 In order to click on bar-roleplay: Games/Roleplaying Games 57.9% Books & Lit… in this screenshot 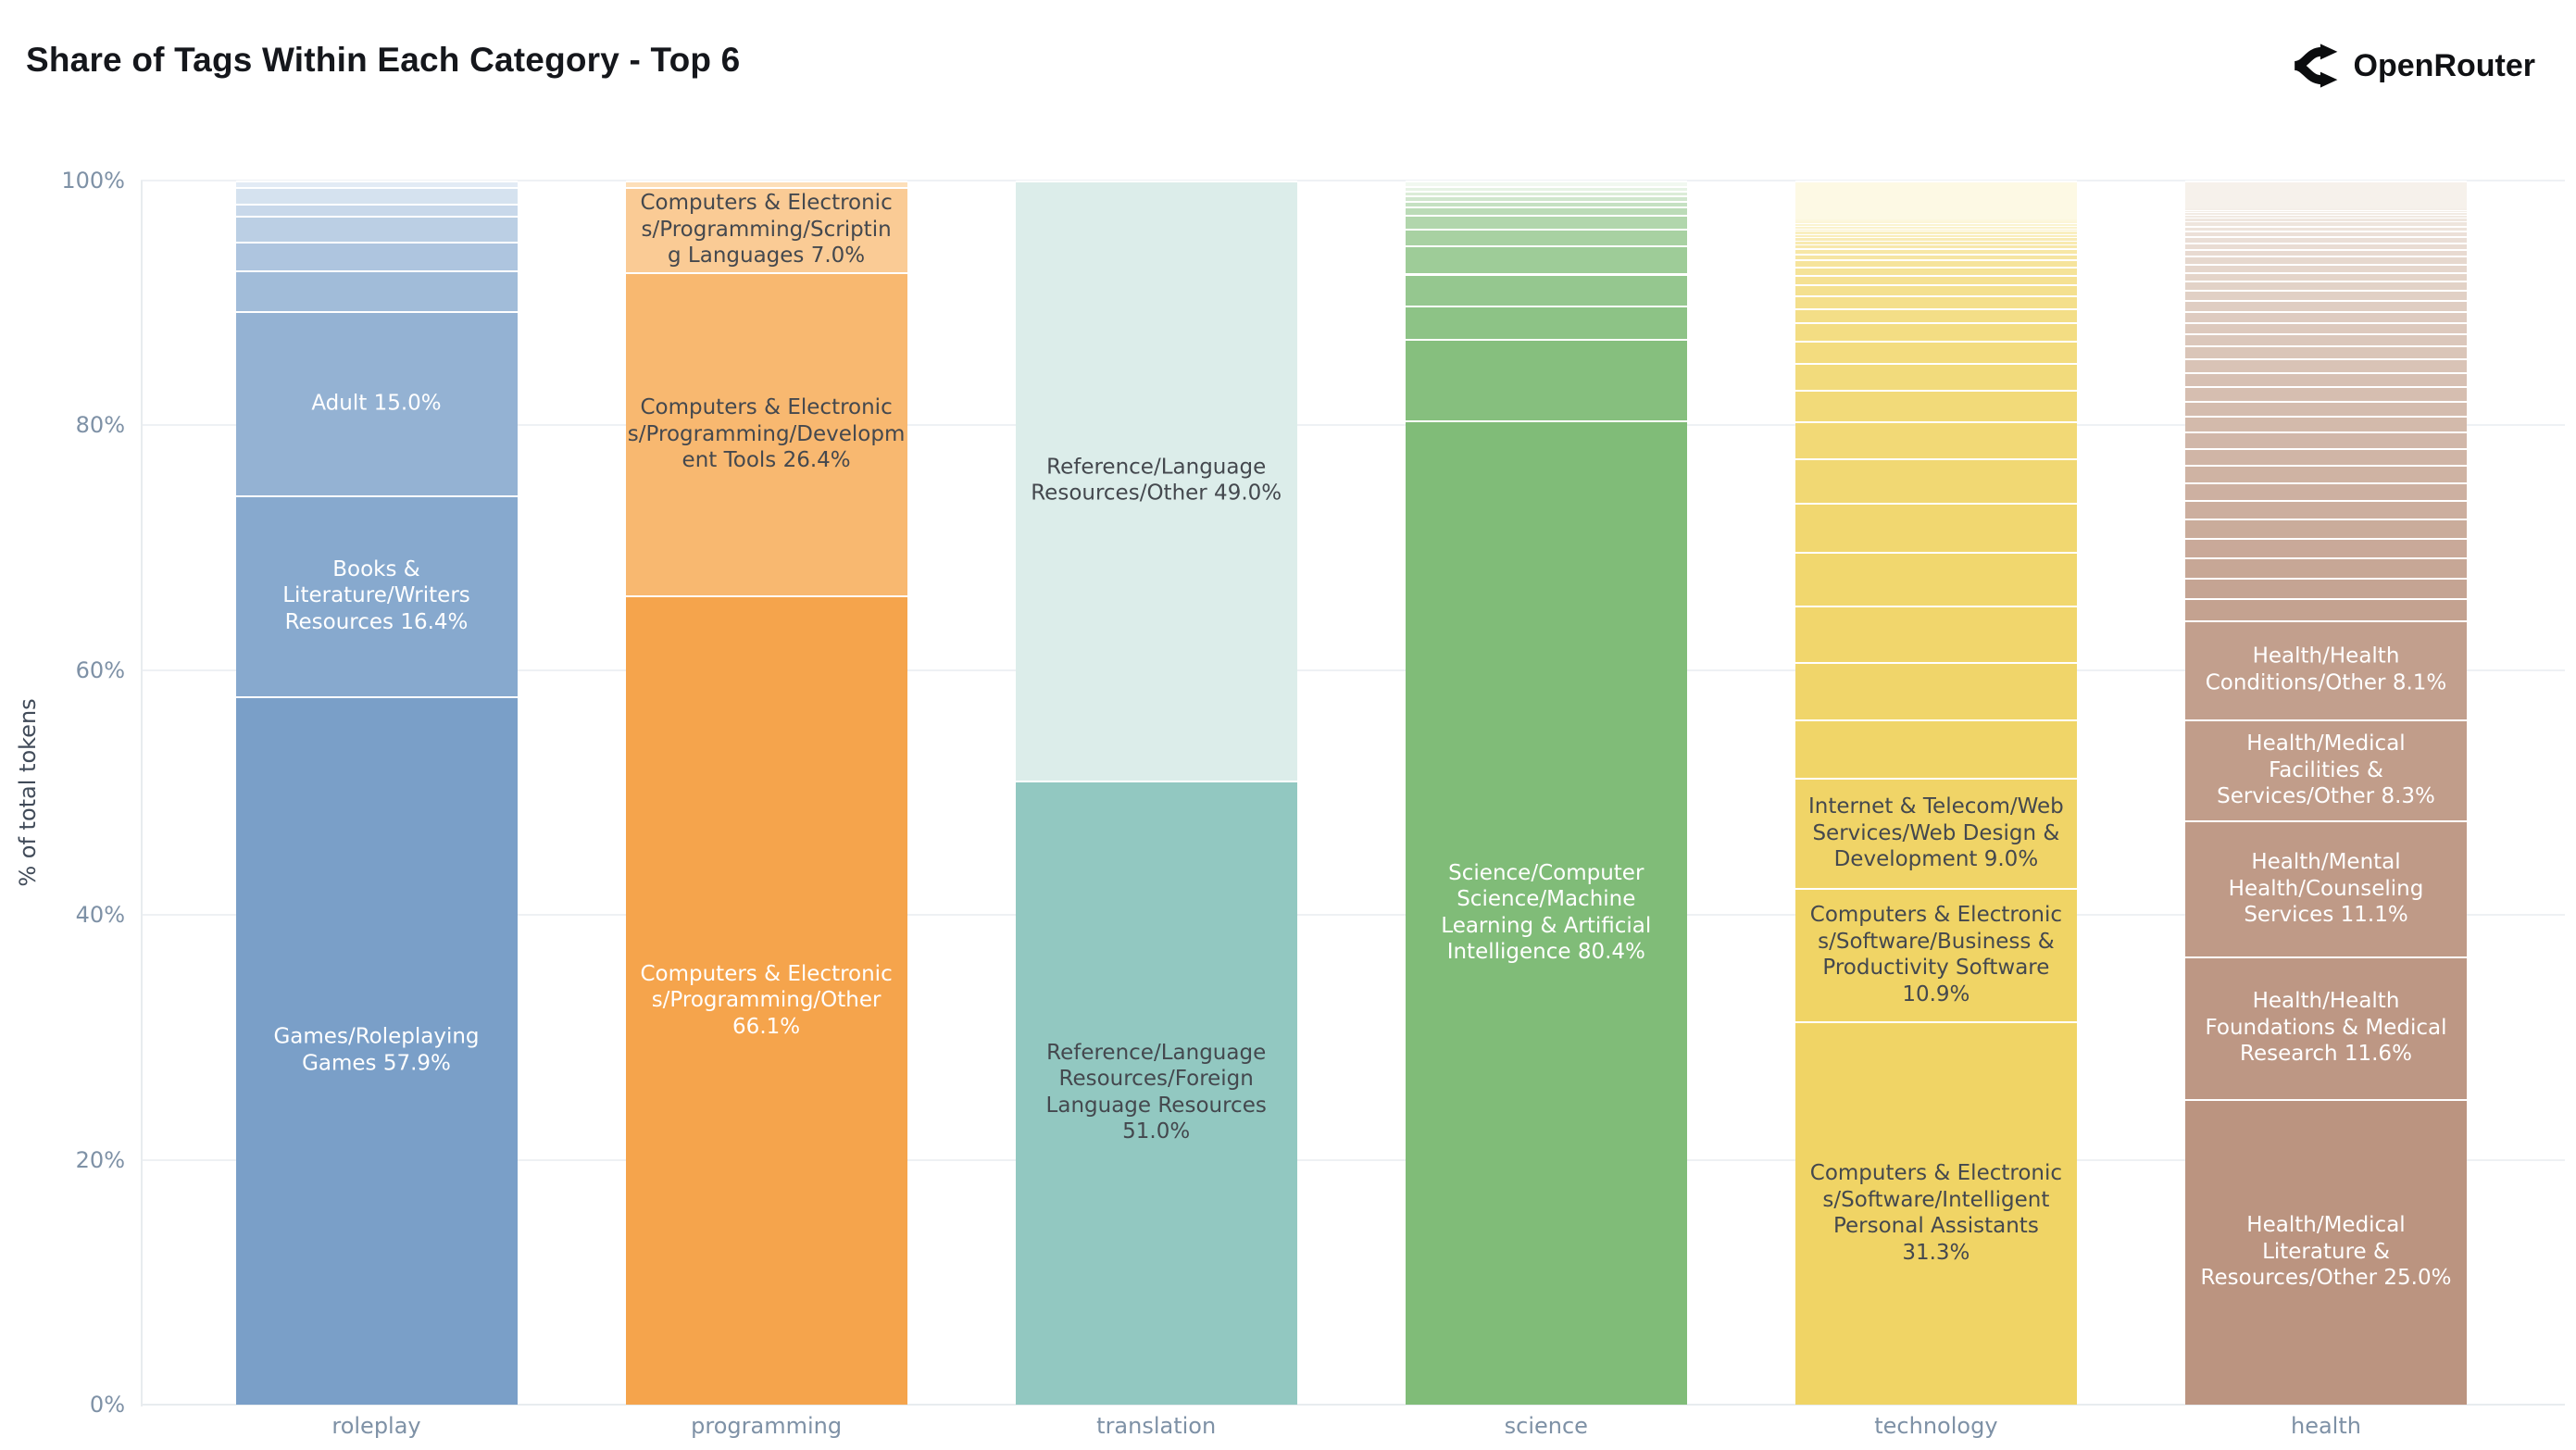, I will do `click(376, 793)`.